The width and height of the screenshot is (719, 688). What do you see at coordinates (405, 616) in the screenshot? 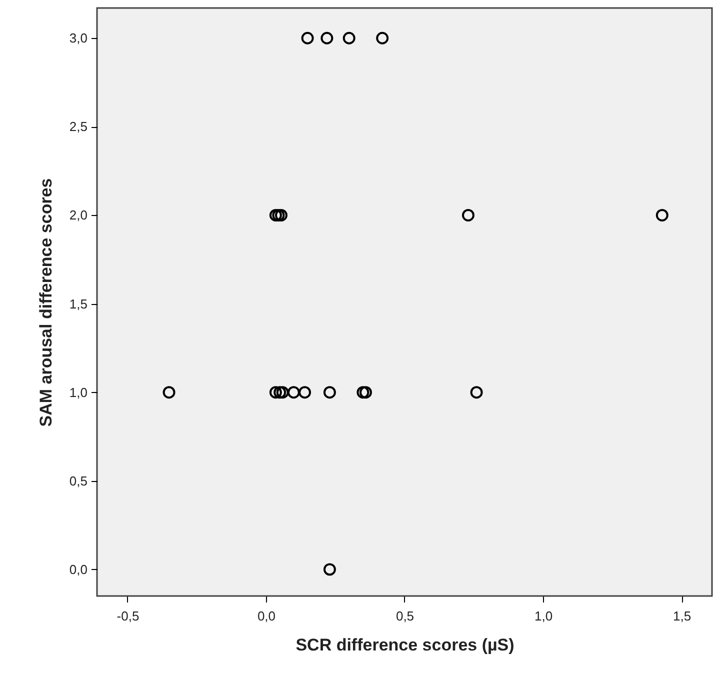
I see `x-tick-label: 0,5` at bounding box center [405, 616].